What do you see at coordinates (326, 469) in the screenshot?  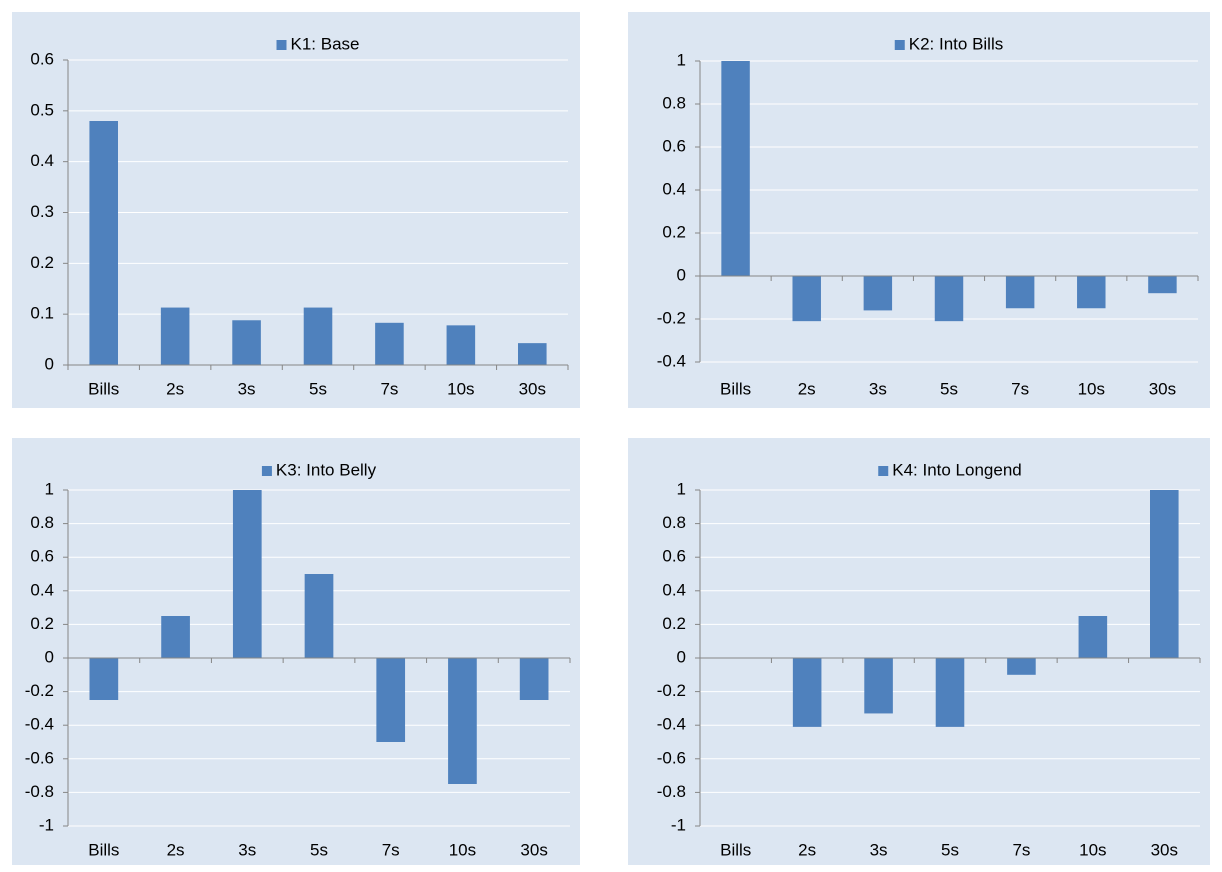 I see `legend-label: K3: Into Belly` at bounding box center [326, 469].